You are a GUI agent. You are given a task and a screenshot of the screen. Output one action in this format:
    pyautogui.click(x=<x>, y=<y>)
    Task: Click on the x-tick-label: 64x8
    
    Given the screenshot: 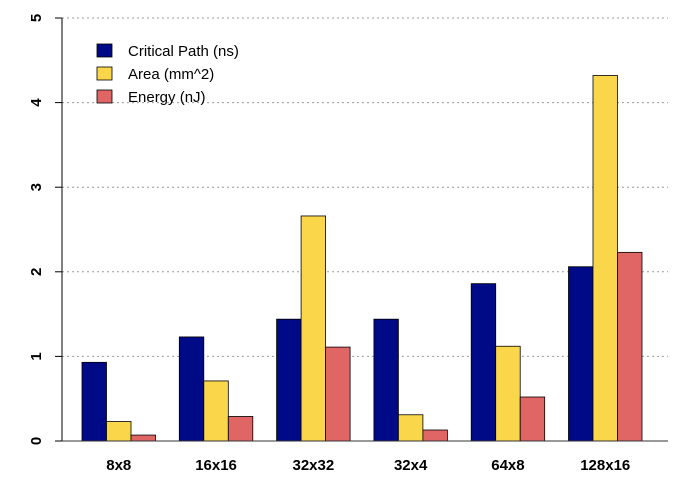 What is the action you would take?
    pyautogui.click(x=507, y=465)
    